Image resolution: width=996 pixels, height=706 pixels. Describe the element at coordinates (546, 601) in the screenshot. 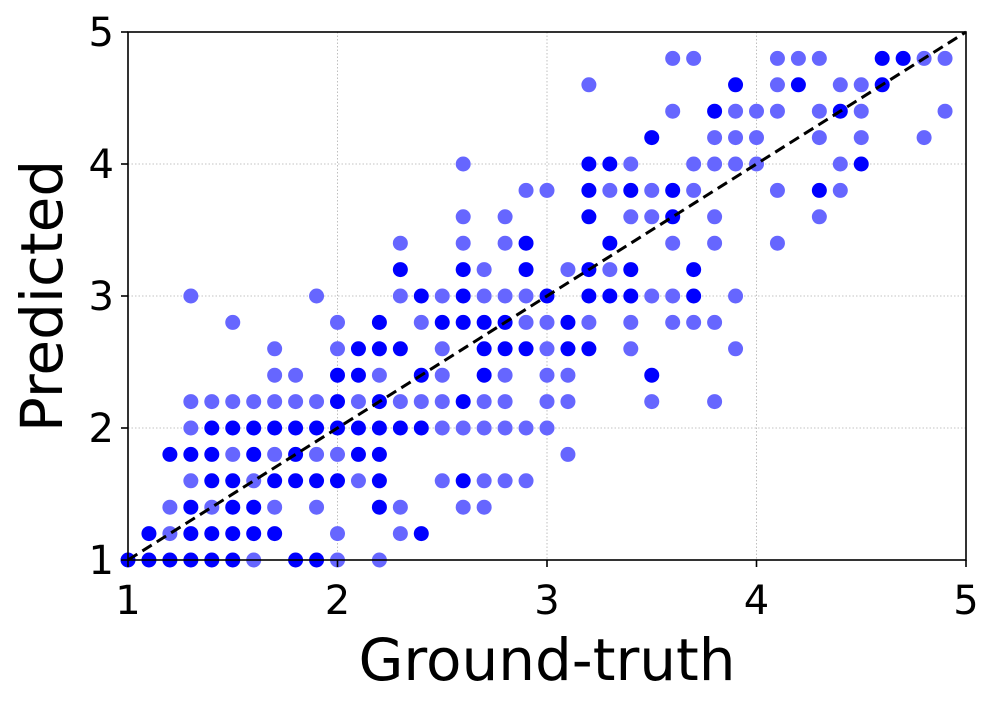

I see `x-tick-label: 3` at that location.